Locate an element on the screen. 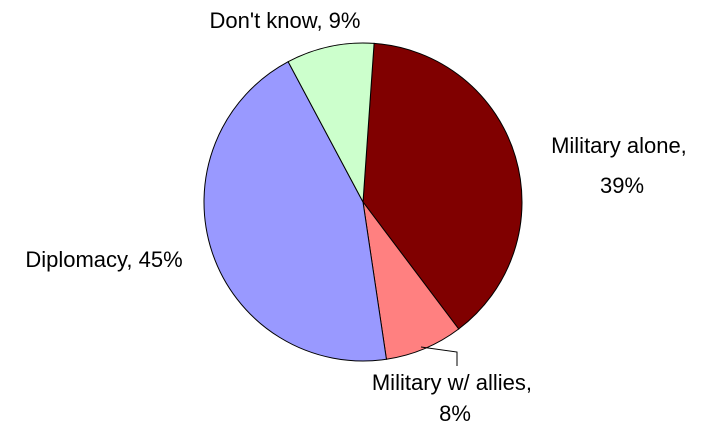 Image resolution: width=705 pixels, height=429 pixels. label-military-w-allies-line2: 8% is located at coordinates (455, 413).